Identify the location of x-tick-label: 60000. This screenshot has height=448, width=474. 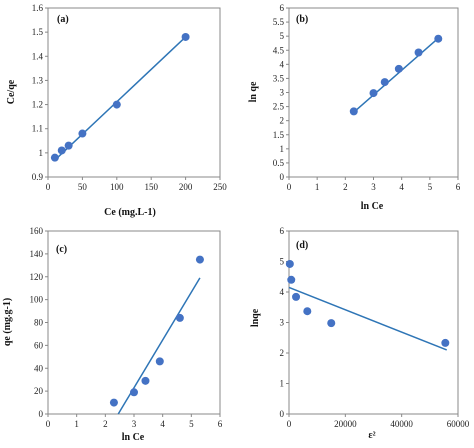
(458, 424).